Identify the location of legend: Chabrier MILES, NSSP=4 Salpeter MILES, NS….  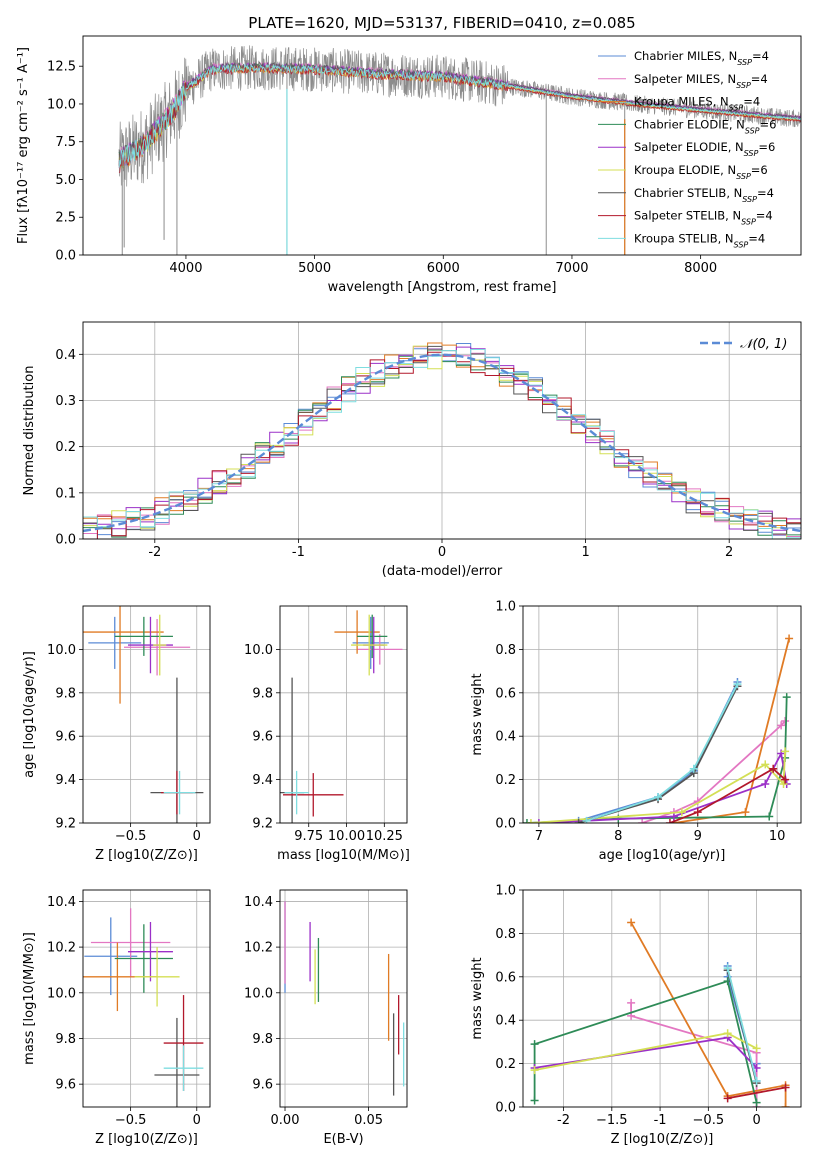
(687, 149).